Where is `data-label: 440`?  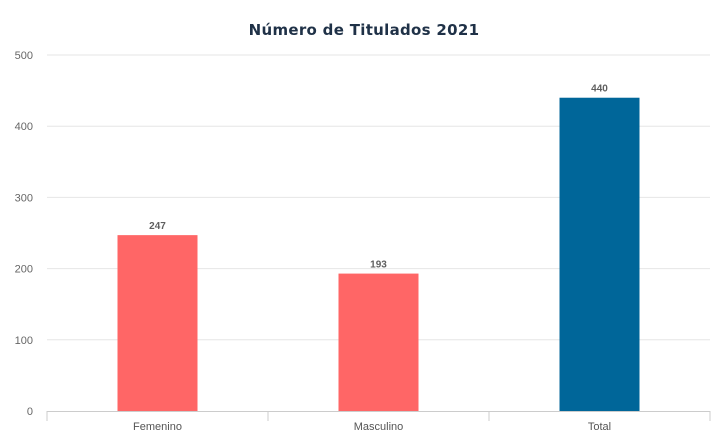 data-label: 440 is located at coordinates (599, 89).